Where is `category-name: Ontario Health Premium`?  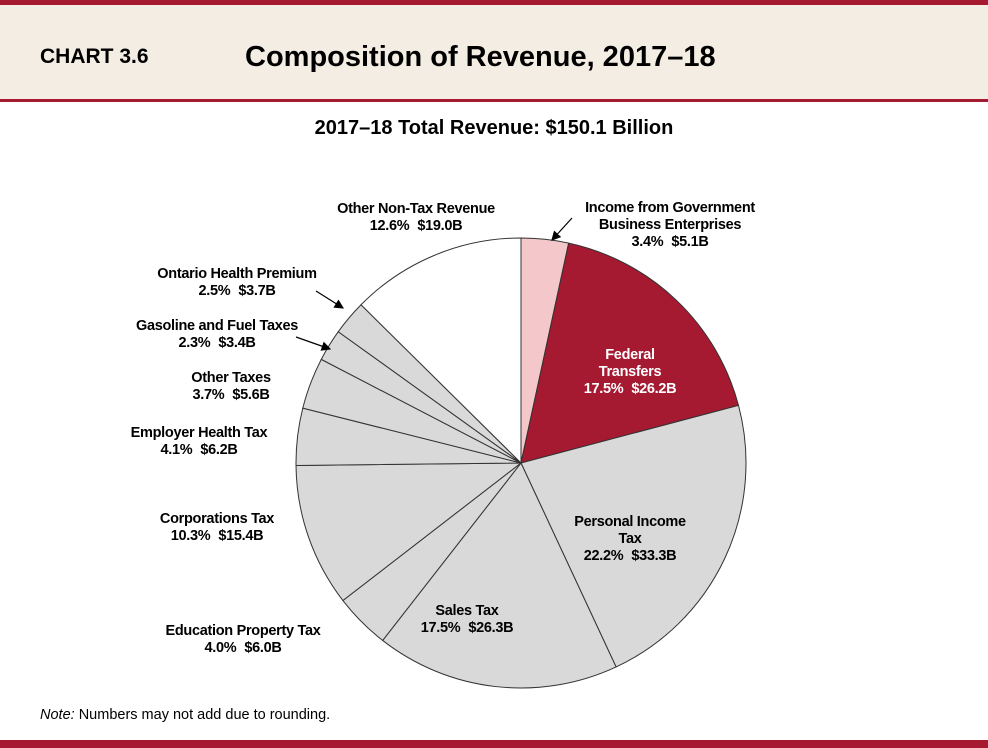 category-name: Ontario Health Premium is located at coordinates (237, 274).